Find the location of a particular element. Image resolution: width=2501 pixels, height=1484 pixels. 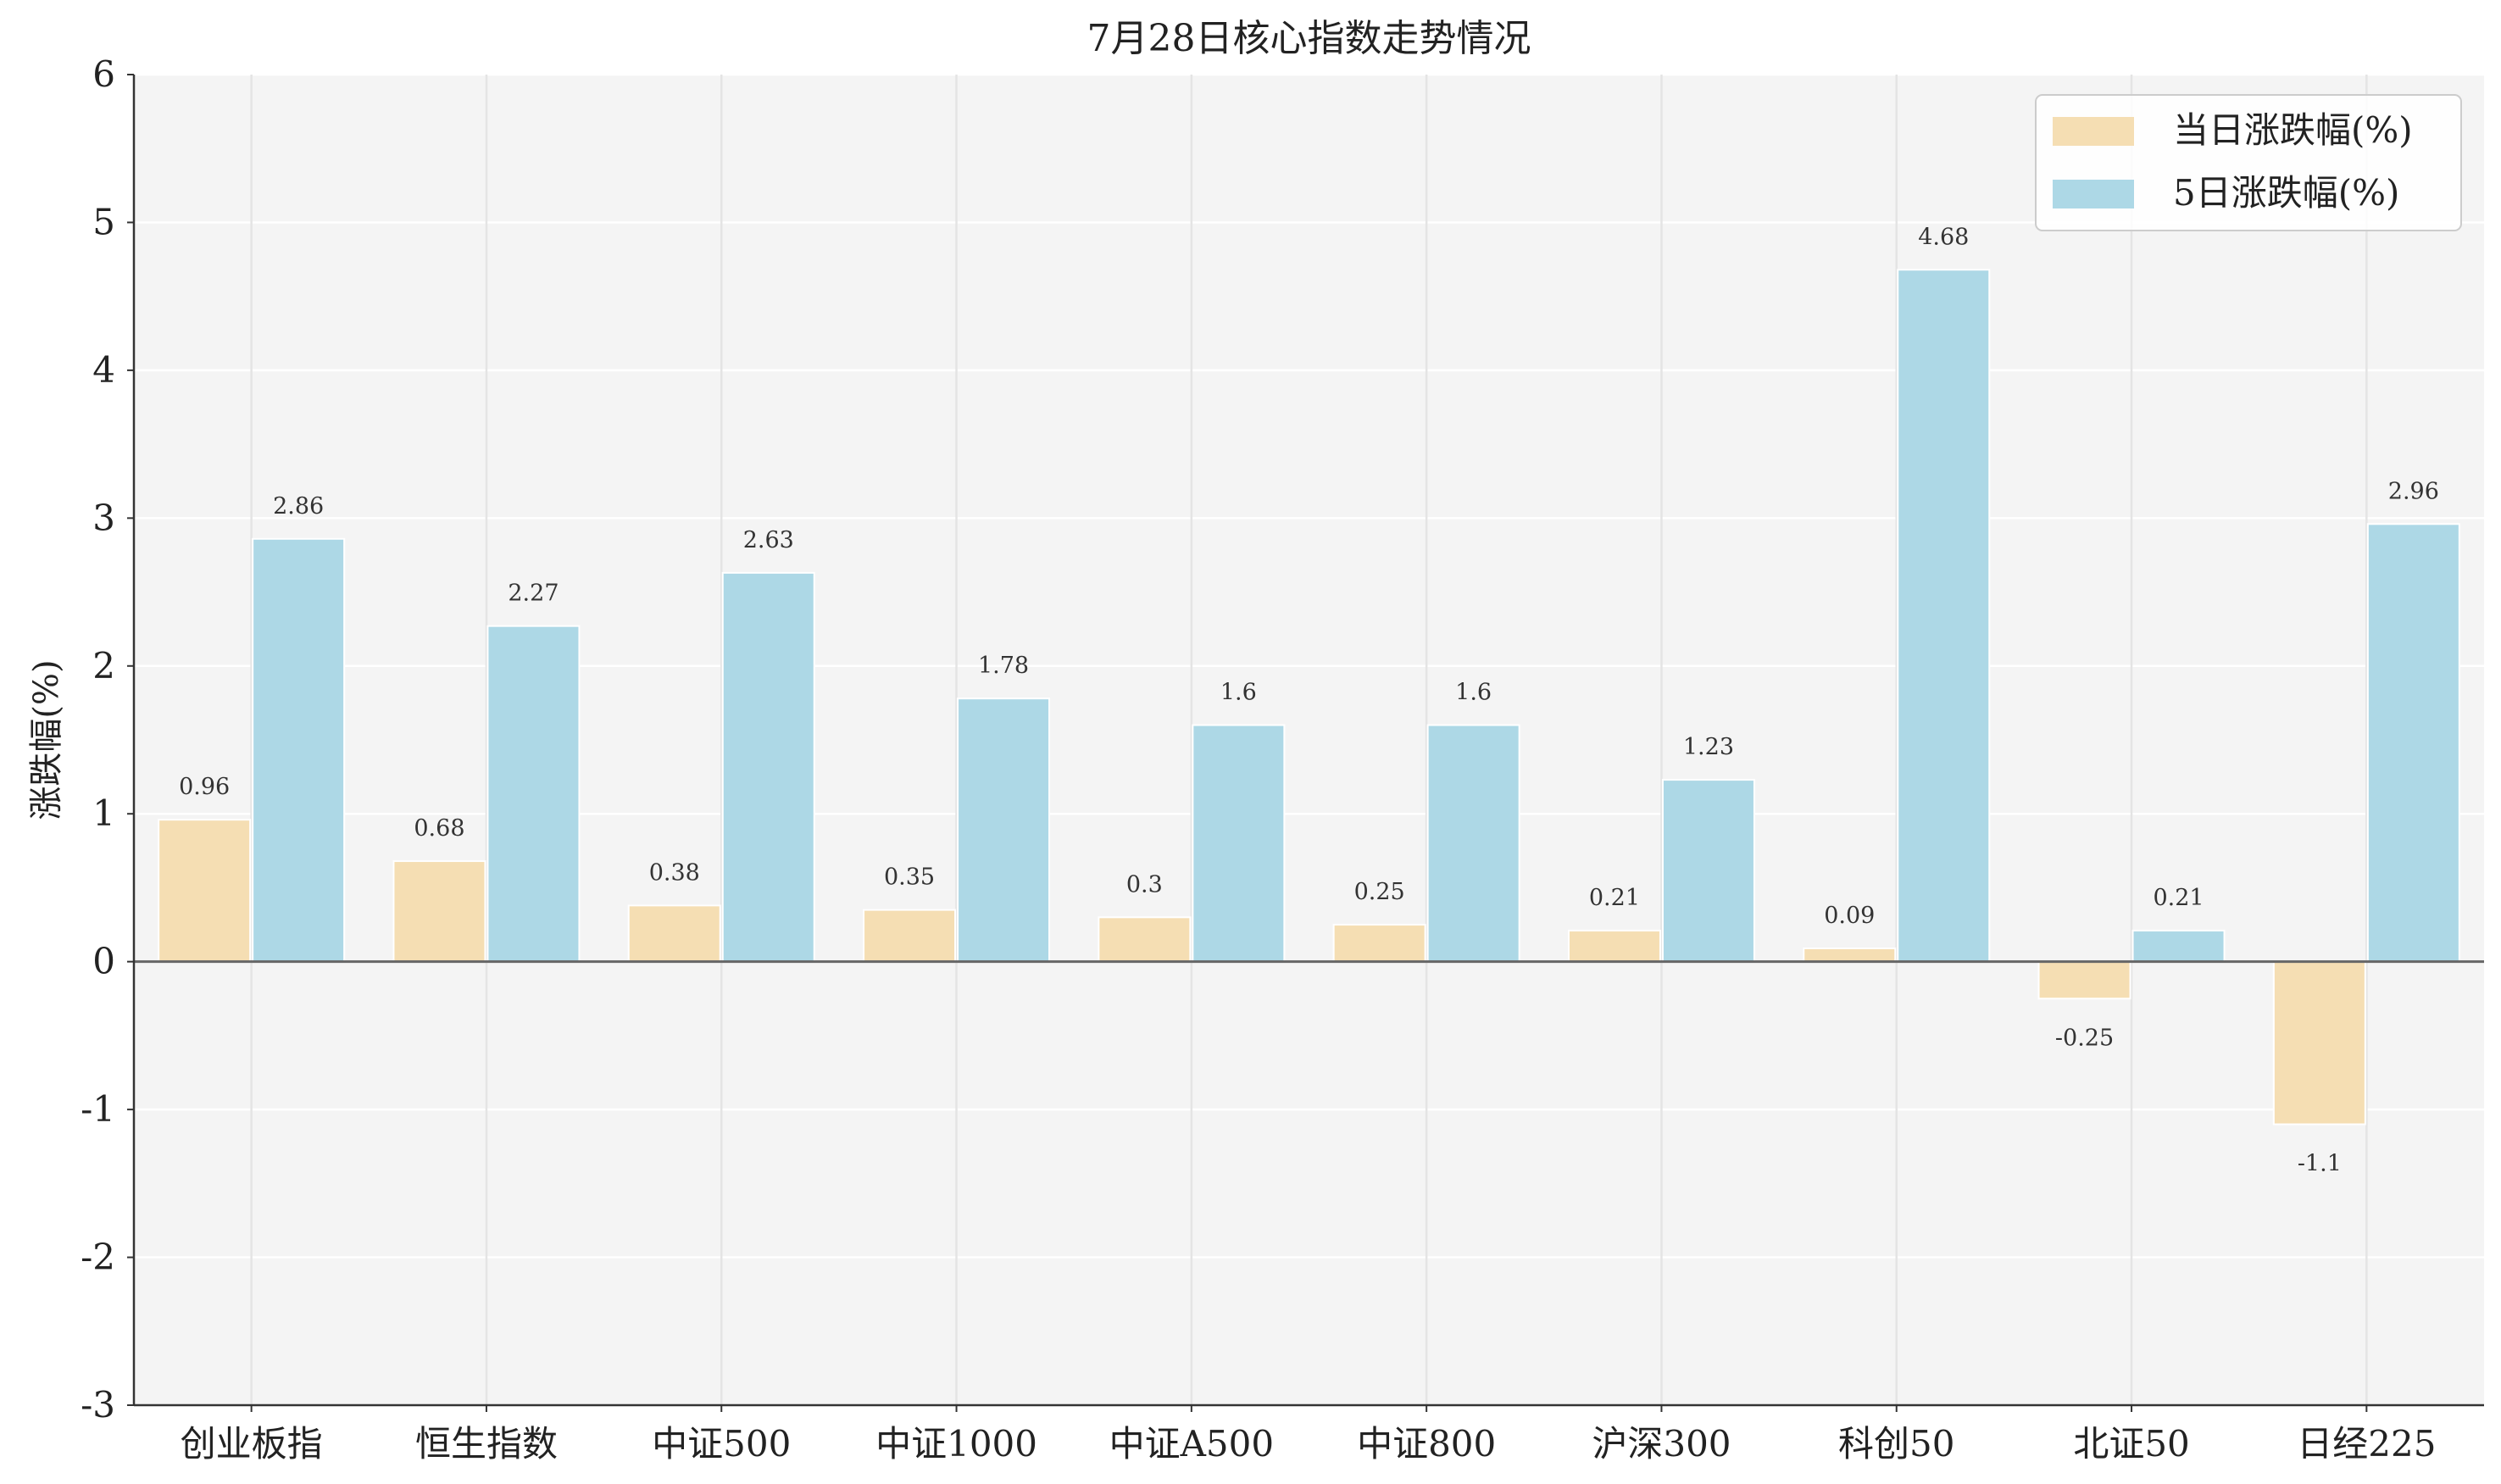

legend: 当日涨跌幅(%) 5日涨跌幅(%) is located at coordinates (2248, 162).